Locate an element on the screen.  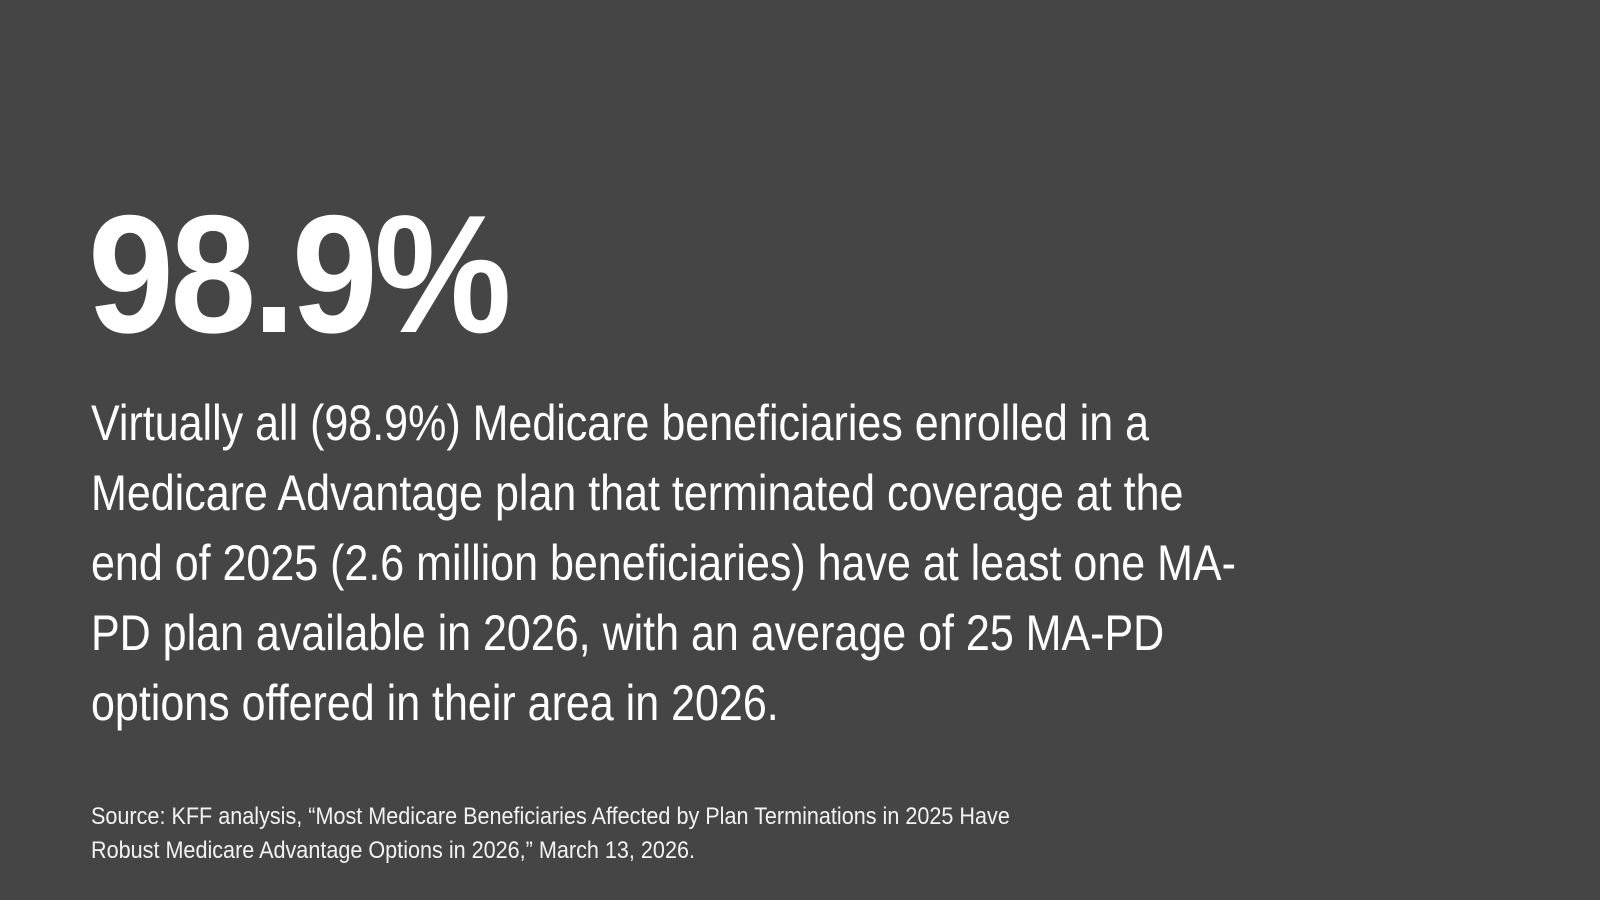
body-line: options offered in their area in 2026. is located at coordinates (435, 703).